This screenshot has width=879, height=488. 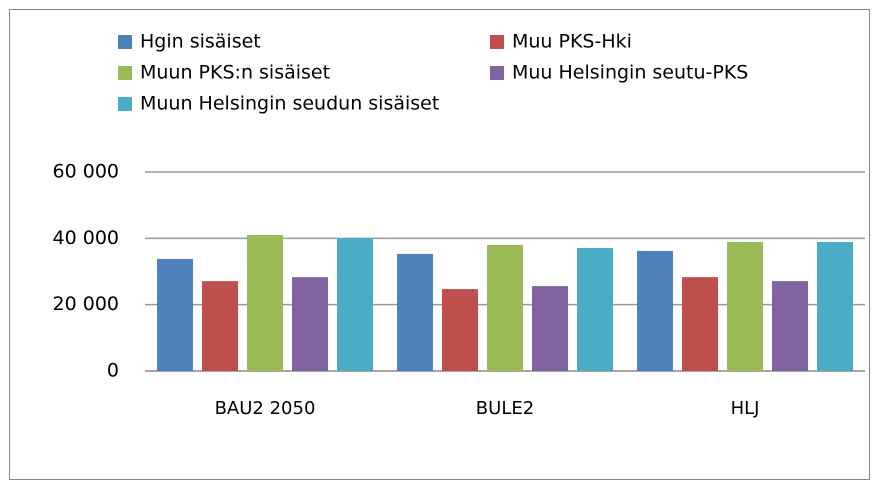 I want to click on y-tick-label: 0, so click(x=113, y=371).